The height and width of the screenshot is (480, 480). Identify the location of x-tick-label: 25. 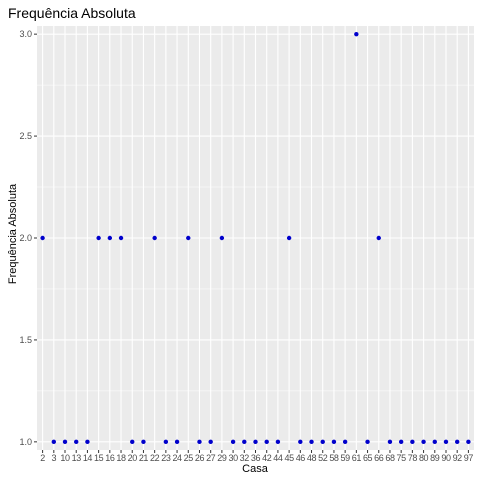
(189, 458).